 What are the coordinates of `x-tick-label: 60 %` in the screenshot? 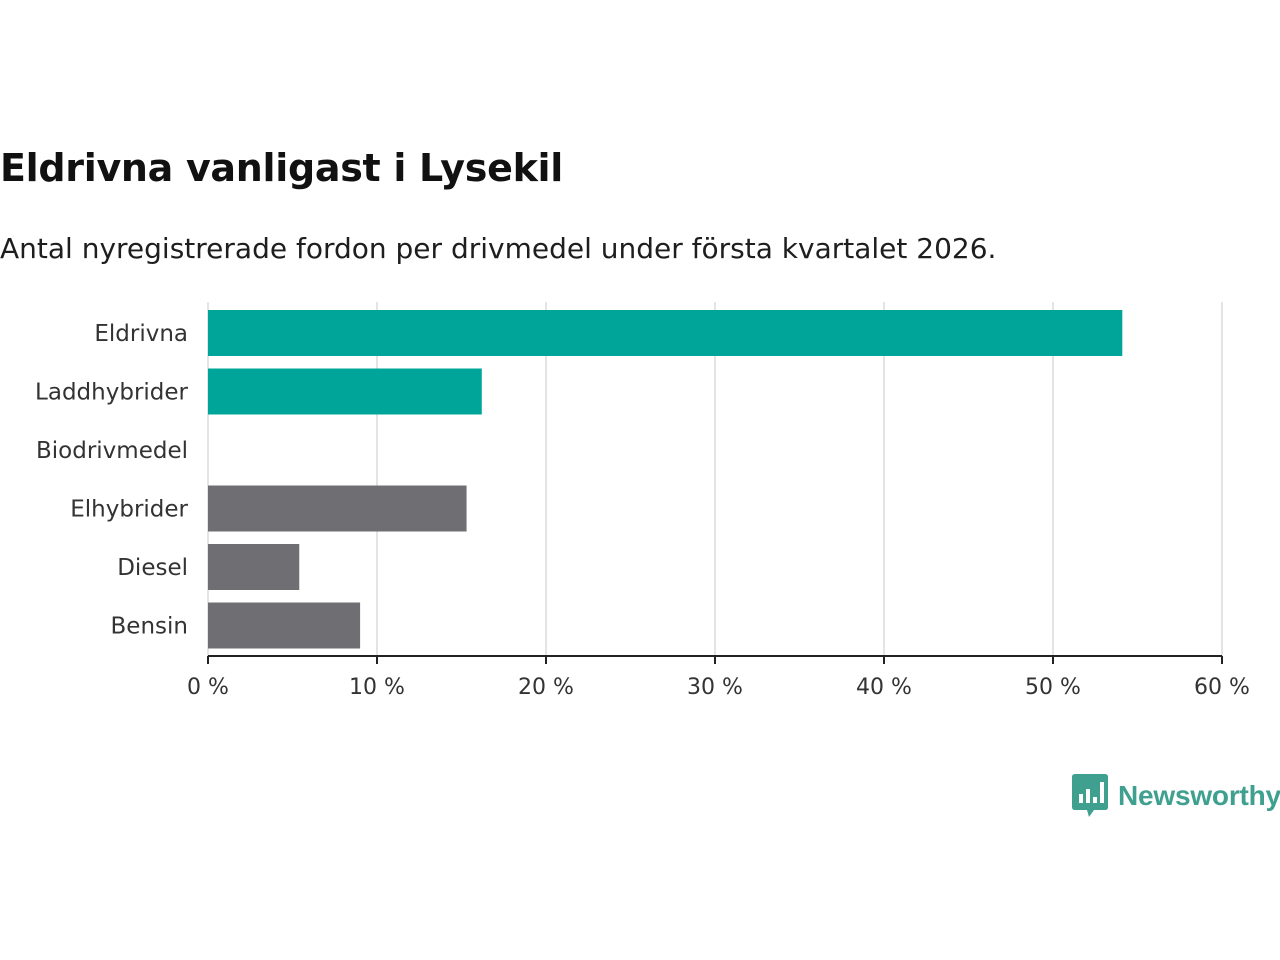 It's located at (1222, 687).